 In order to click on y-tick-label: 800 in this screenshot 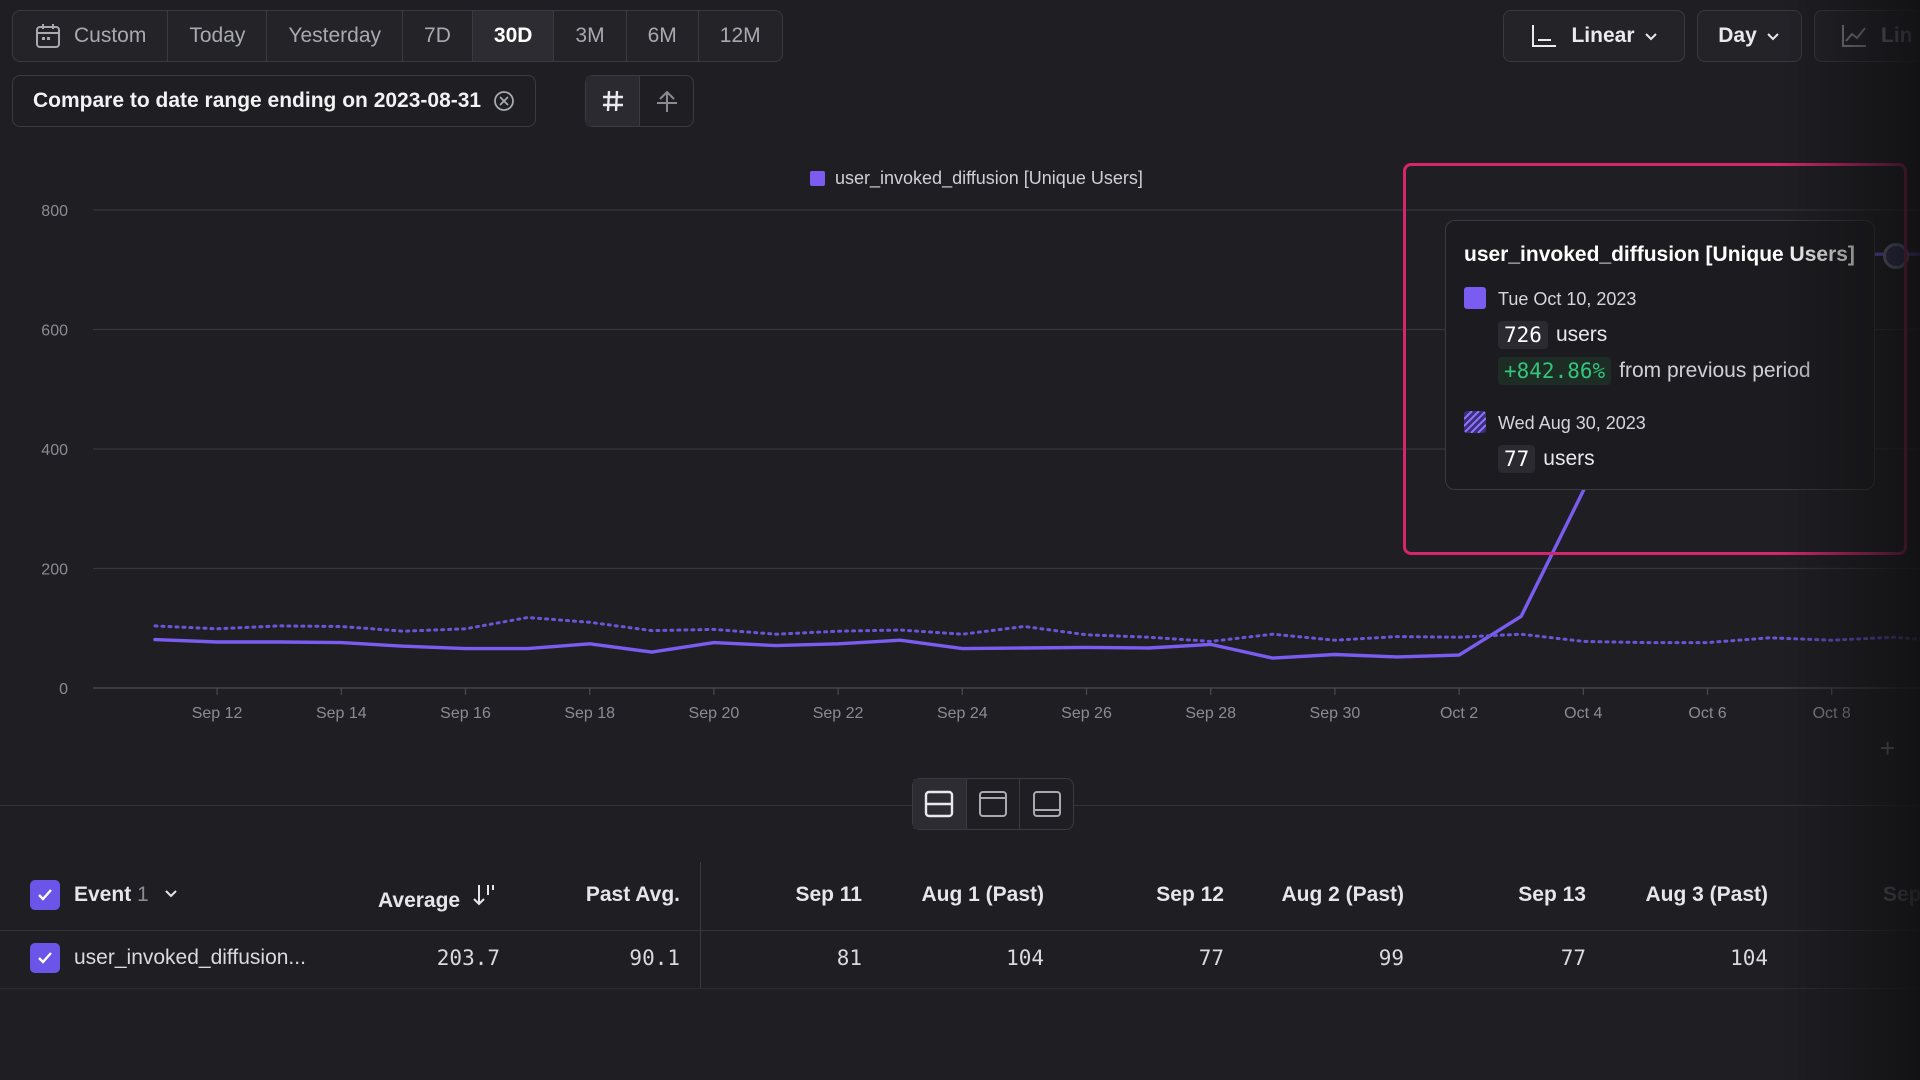, I will do `click(54, 211)`.